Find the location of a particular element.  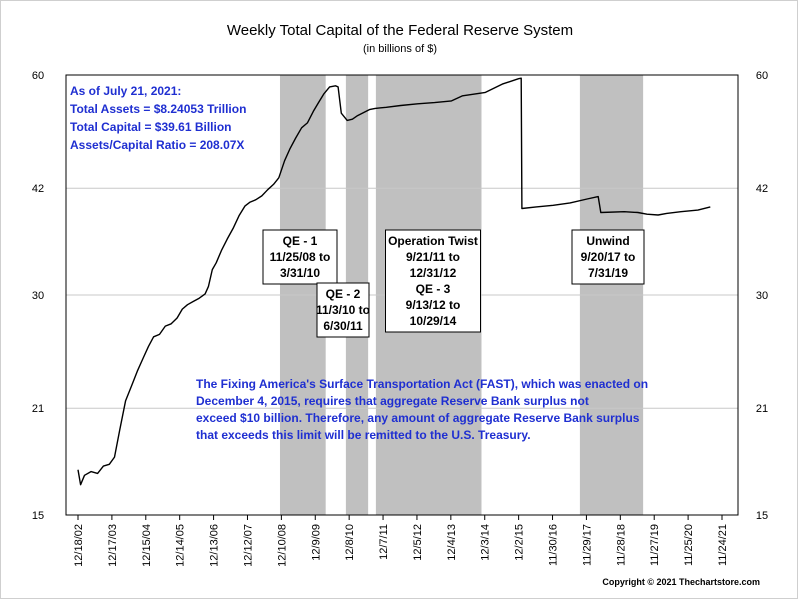

copyright-text: Copyright © 2021 Thechartstore.com is located at coordinates (681, 582).